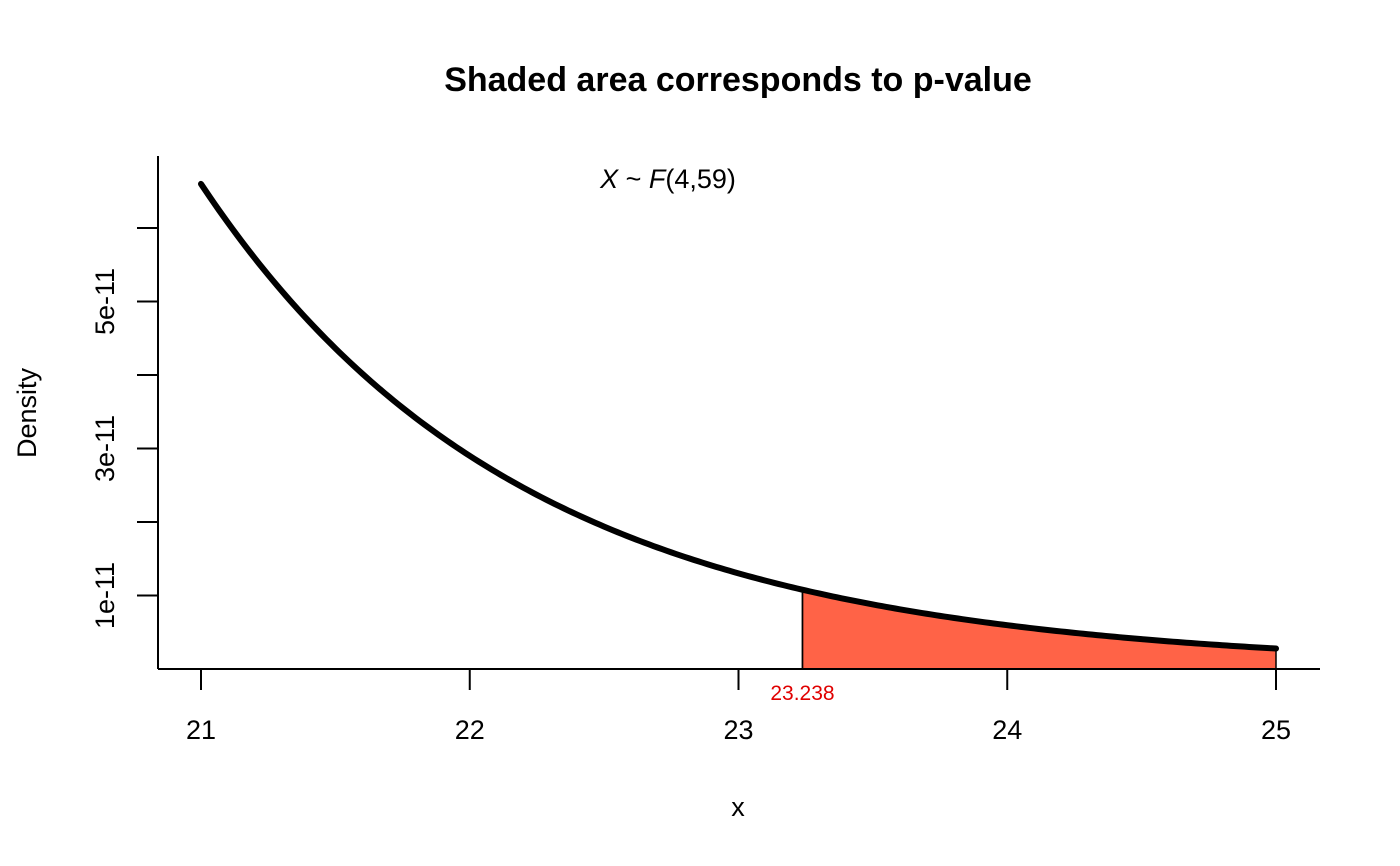 Image resolution: width=1400 pixels, height=866 pixels. Describe the element at coordinates (738, 807) in the screenshot. I see `x-axis-label: x` at that location.